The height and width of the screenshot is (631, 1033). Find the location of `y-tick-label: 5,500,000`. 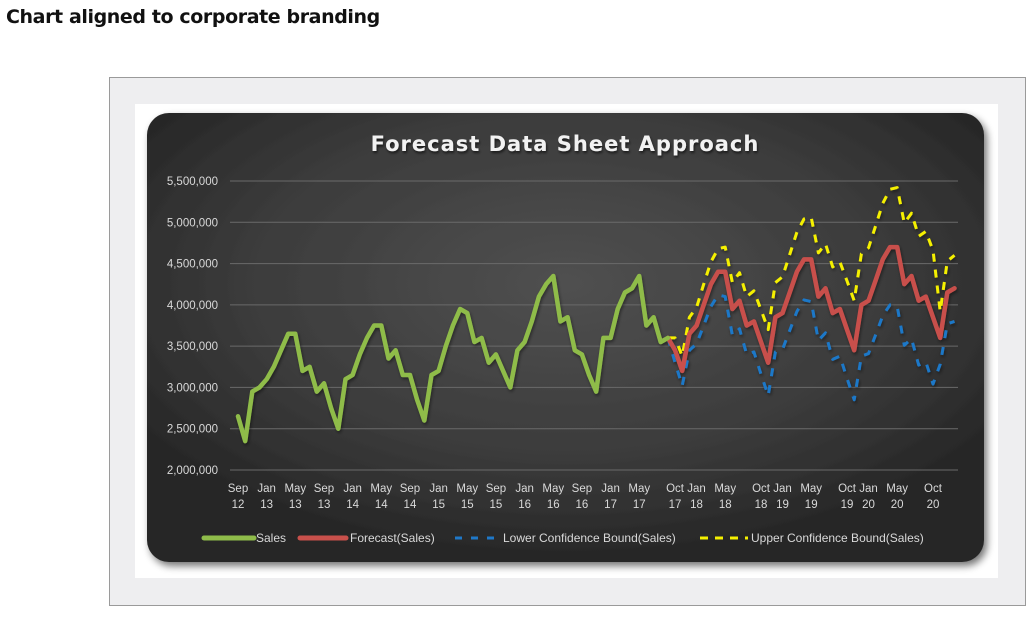

y-tick-label: 5,500,000 is located at coordinates (192, 182).